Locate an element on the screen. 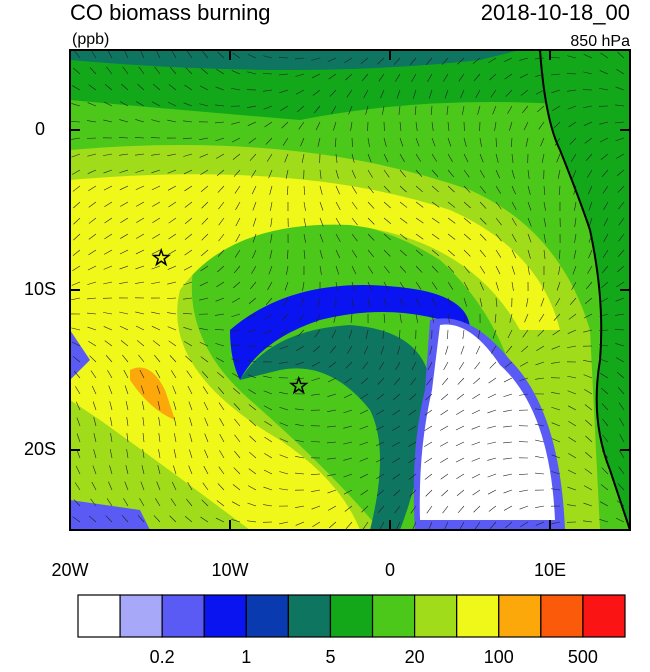 This screenshot has height=672, width=650. level: 850 hPa is located at coordinates (600, 41).